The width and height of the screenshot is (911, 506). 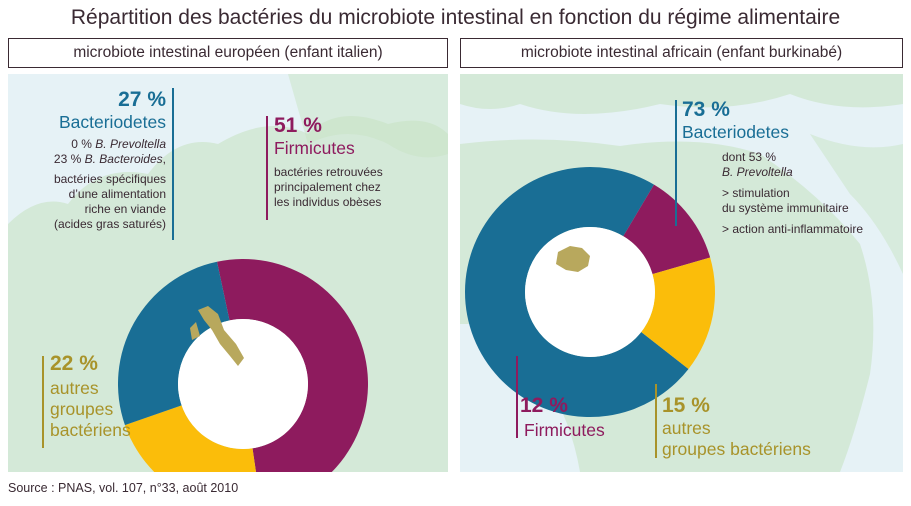 I want to click on label-autres-pct: 15 %, so click(x=686, y=405).